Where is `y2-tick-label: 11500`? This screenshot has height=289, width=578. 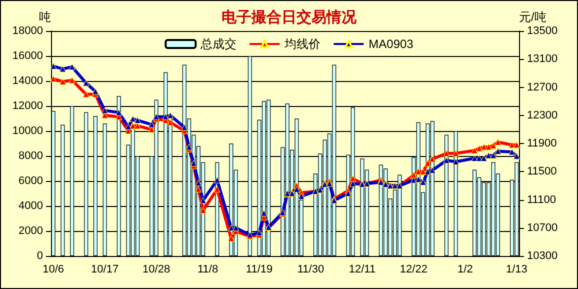 y2-tick-label: 11500 is located at coordinates (542, 172).